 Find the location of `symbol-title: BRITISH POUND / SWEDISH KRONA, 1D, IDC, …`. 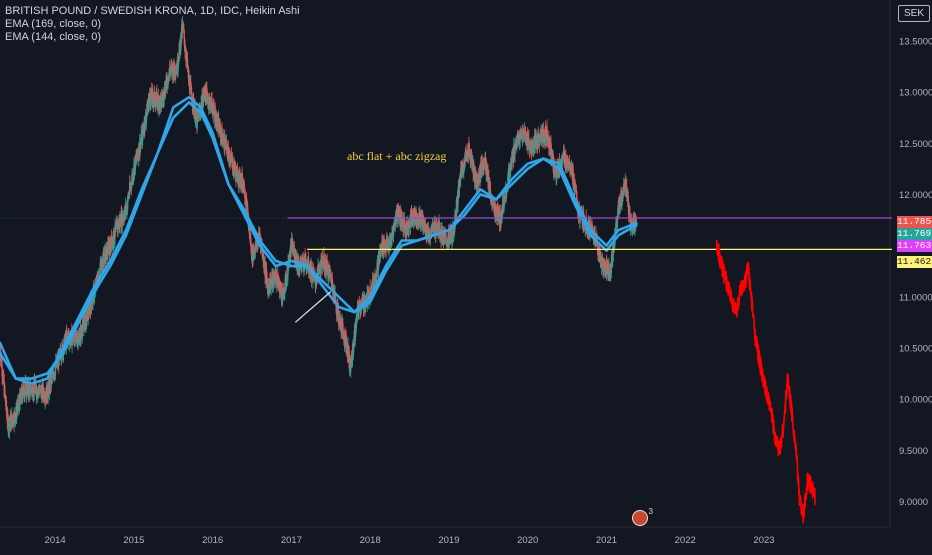

symbol-title: BRITISH POUND / SWEDISH KRONA, 1D, IDC, … is located at coordinates (152, 11).